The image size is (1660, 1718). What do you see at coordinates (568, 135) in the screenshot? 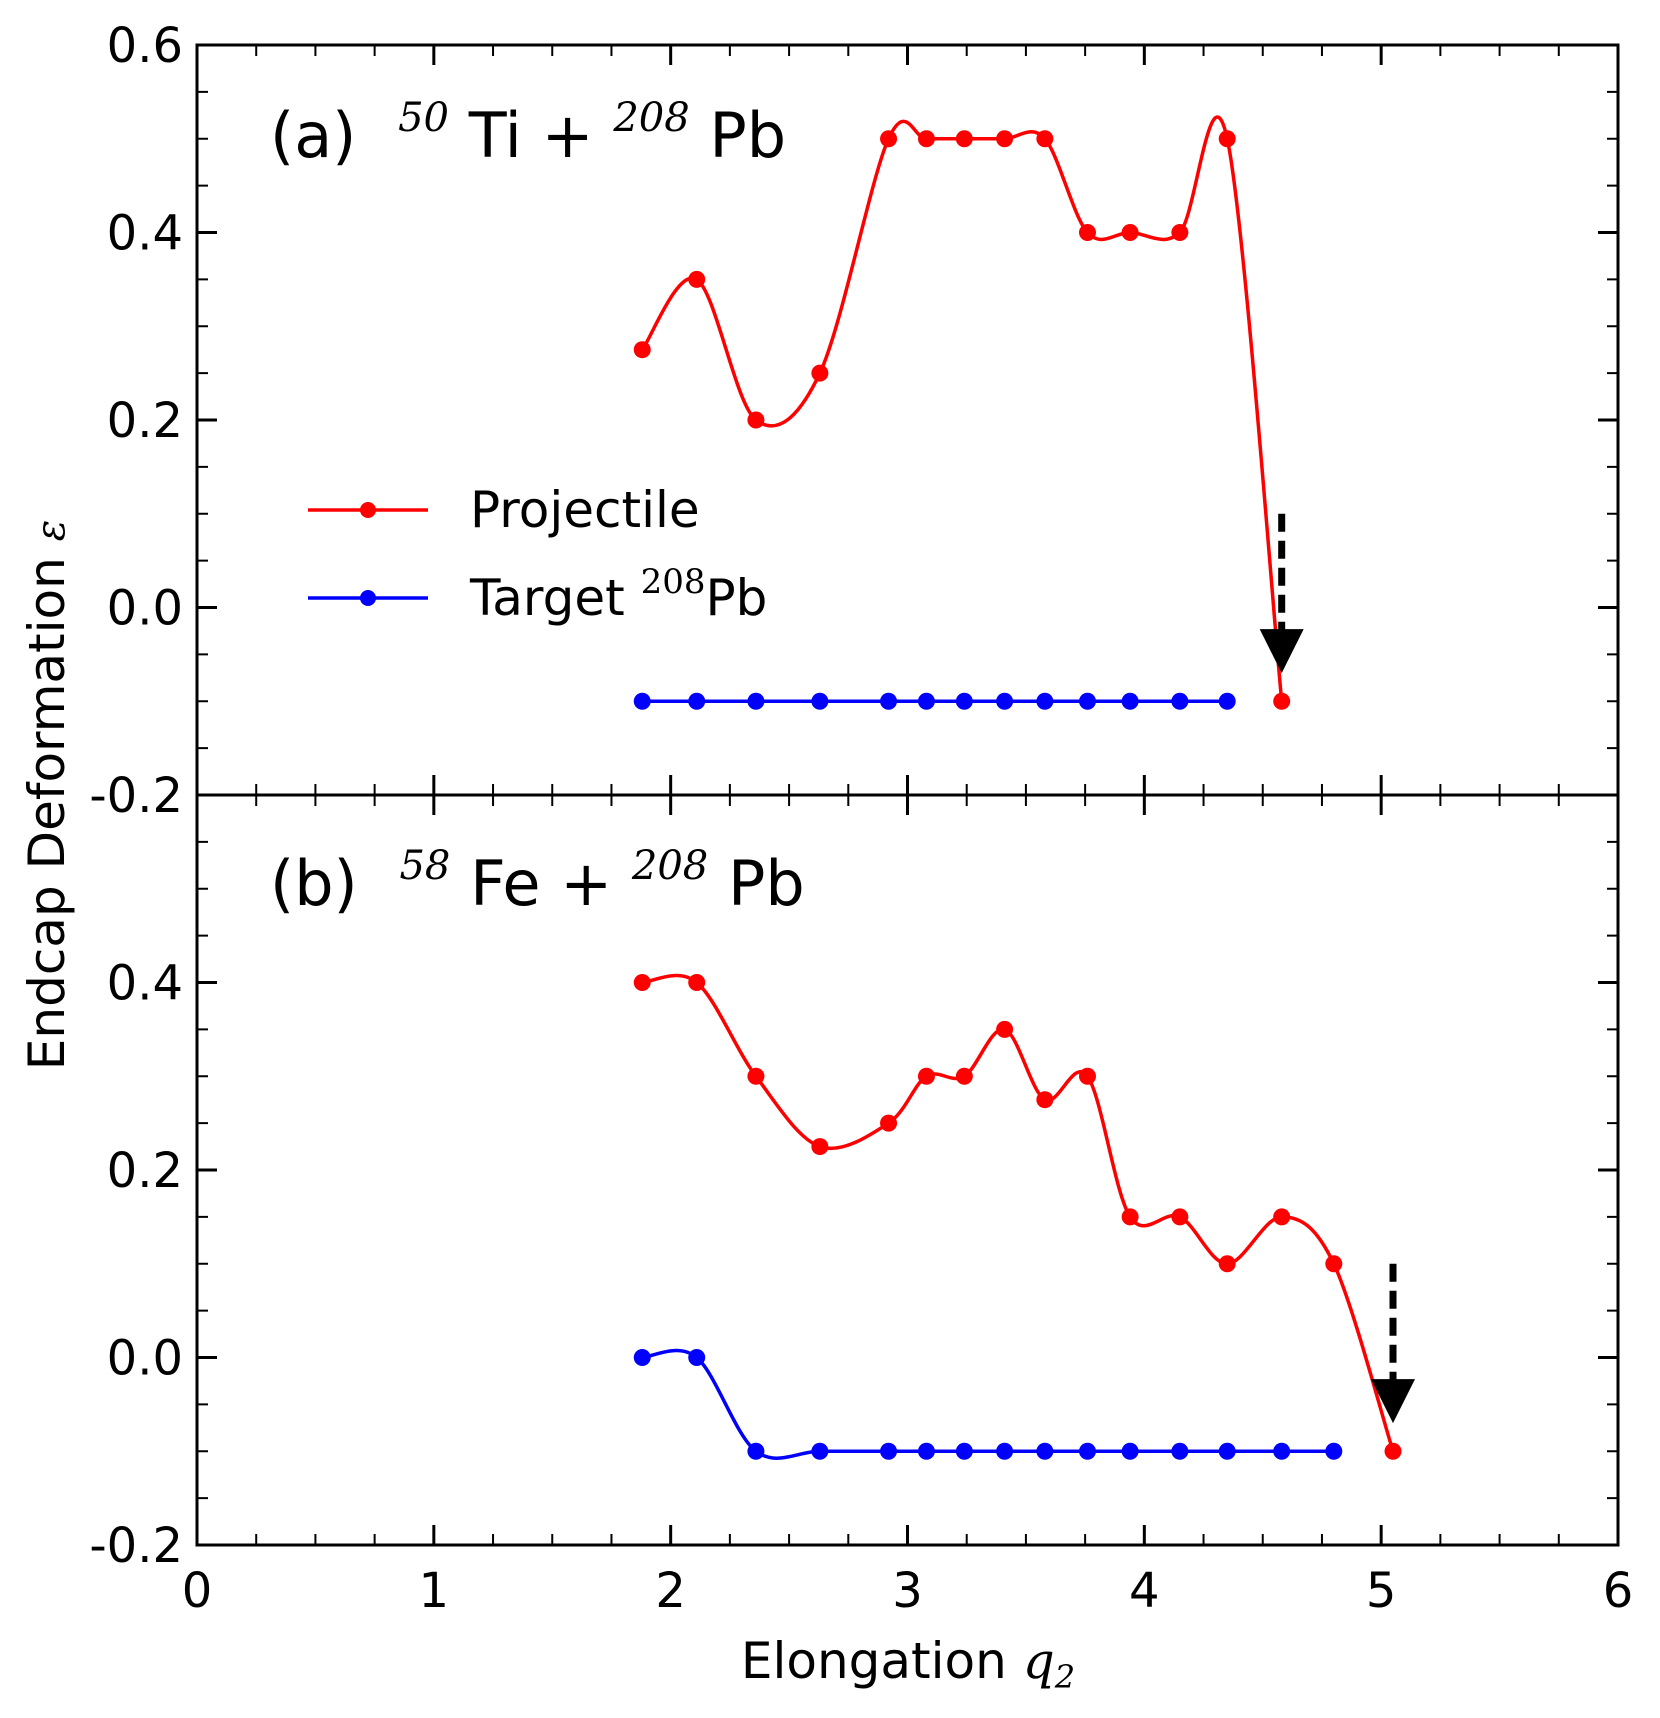
I see `panel-a-plus: +` at bounding box center [568, 135].